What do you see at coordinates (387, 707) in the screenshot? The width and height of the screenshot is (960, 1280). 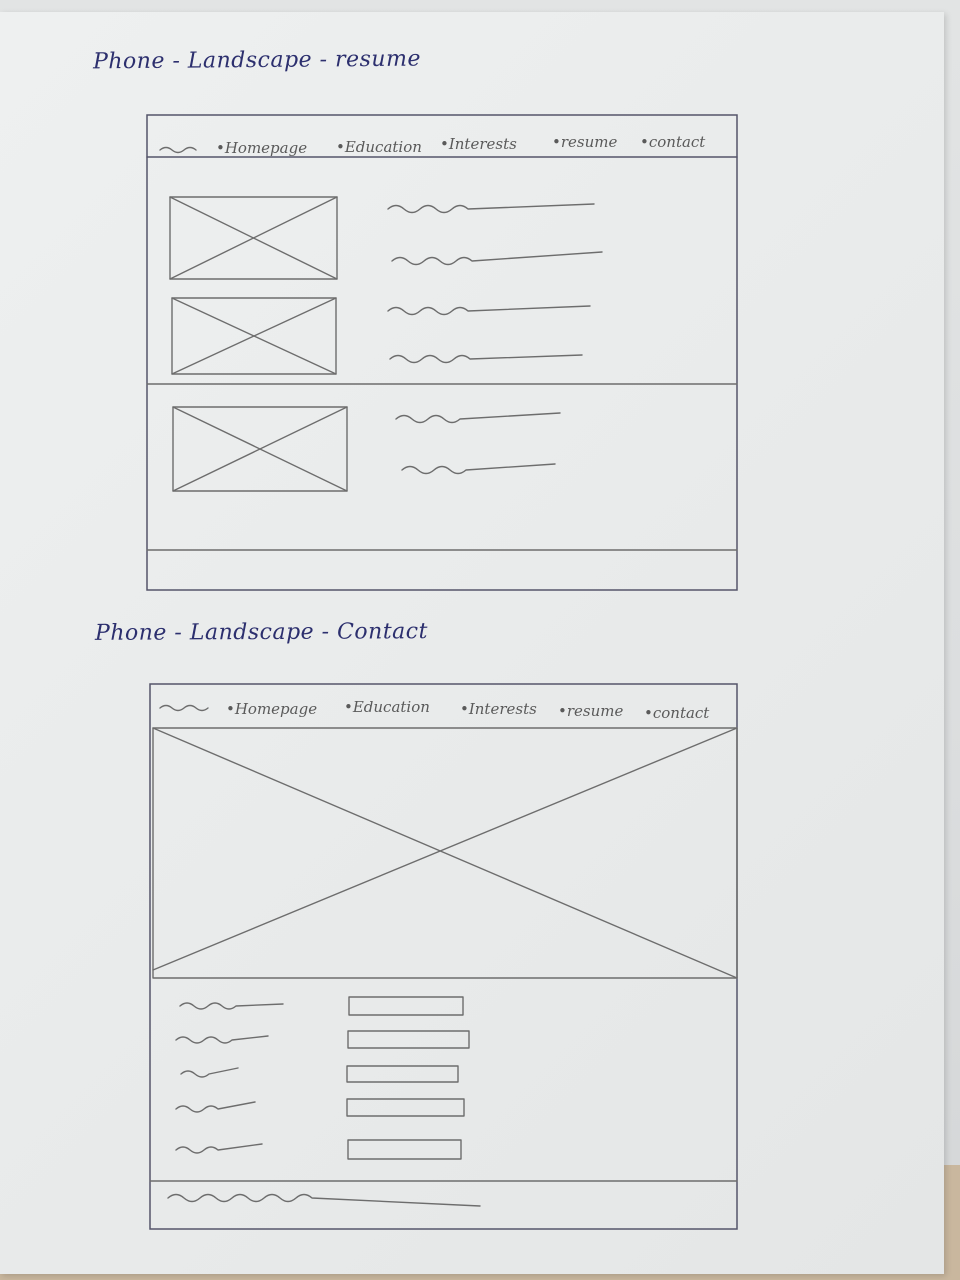 I see `nav-item-education-2: •Education` at bounding box center [387, 707].